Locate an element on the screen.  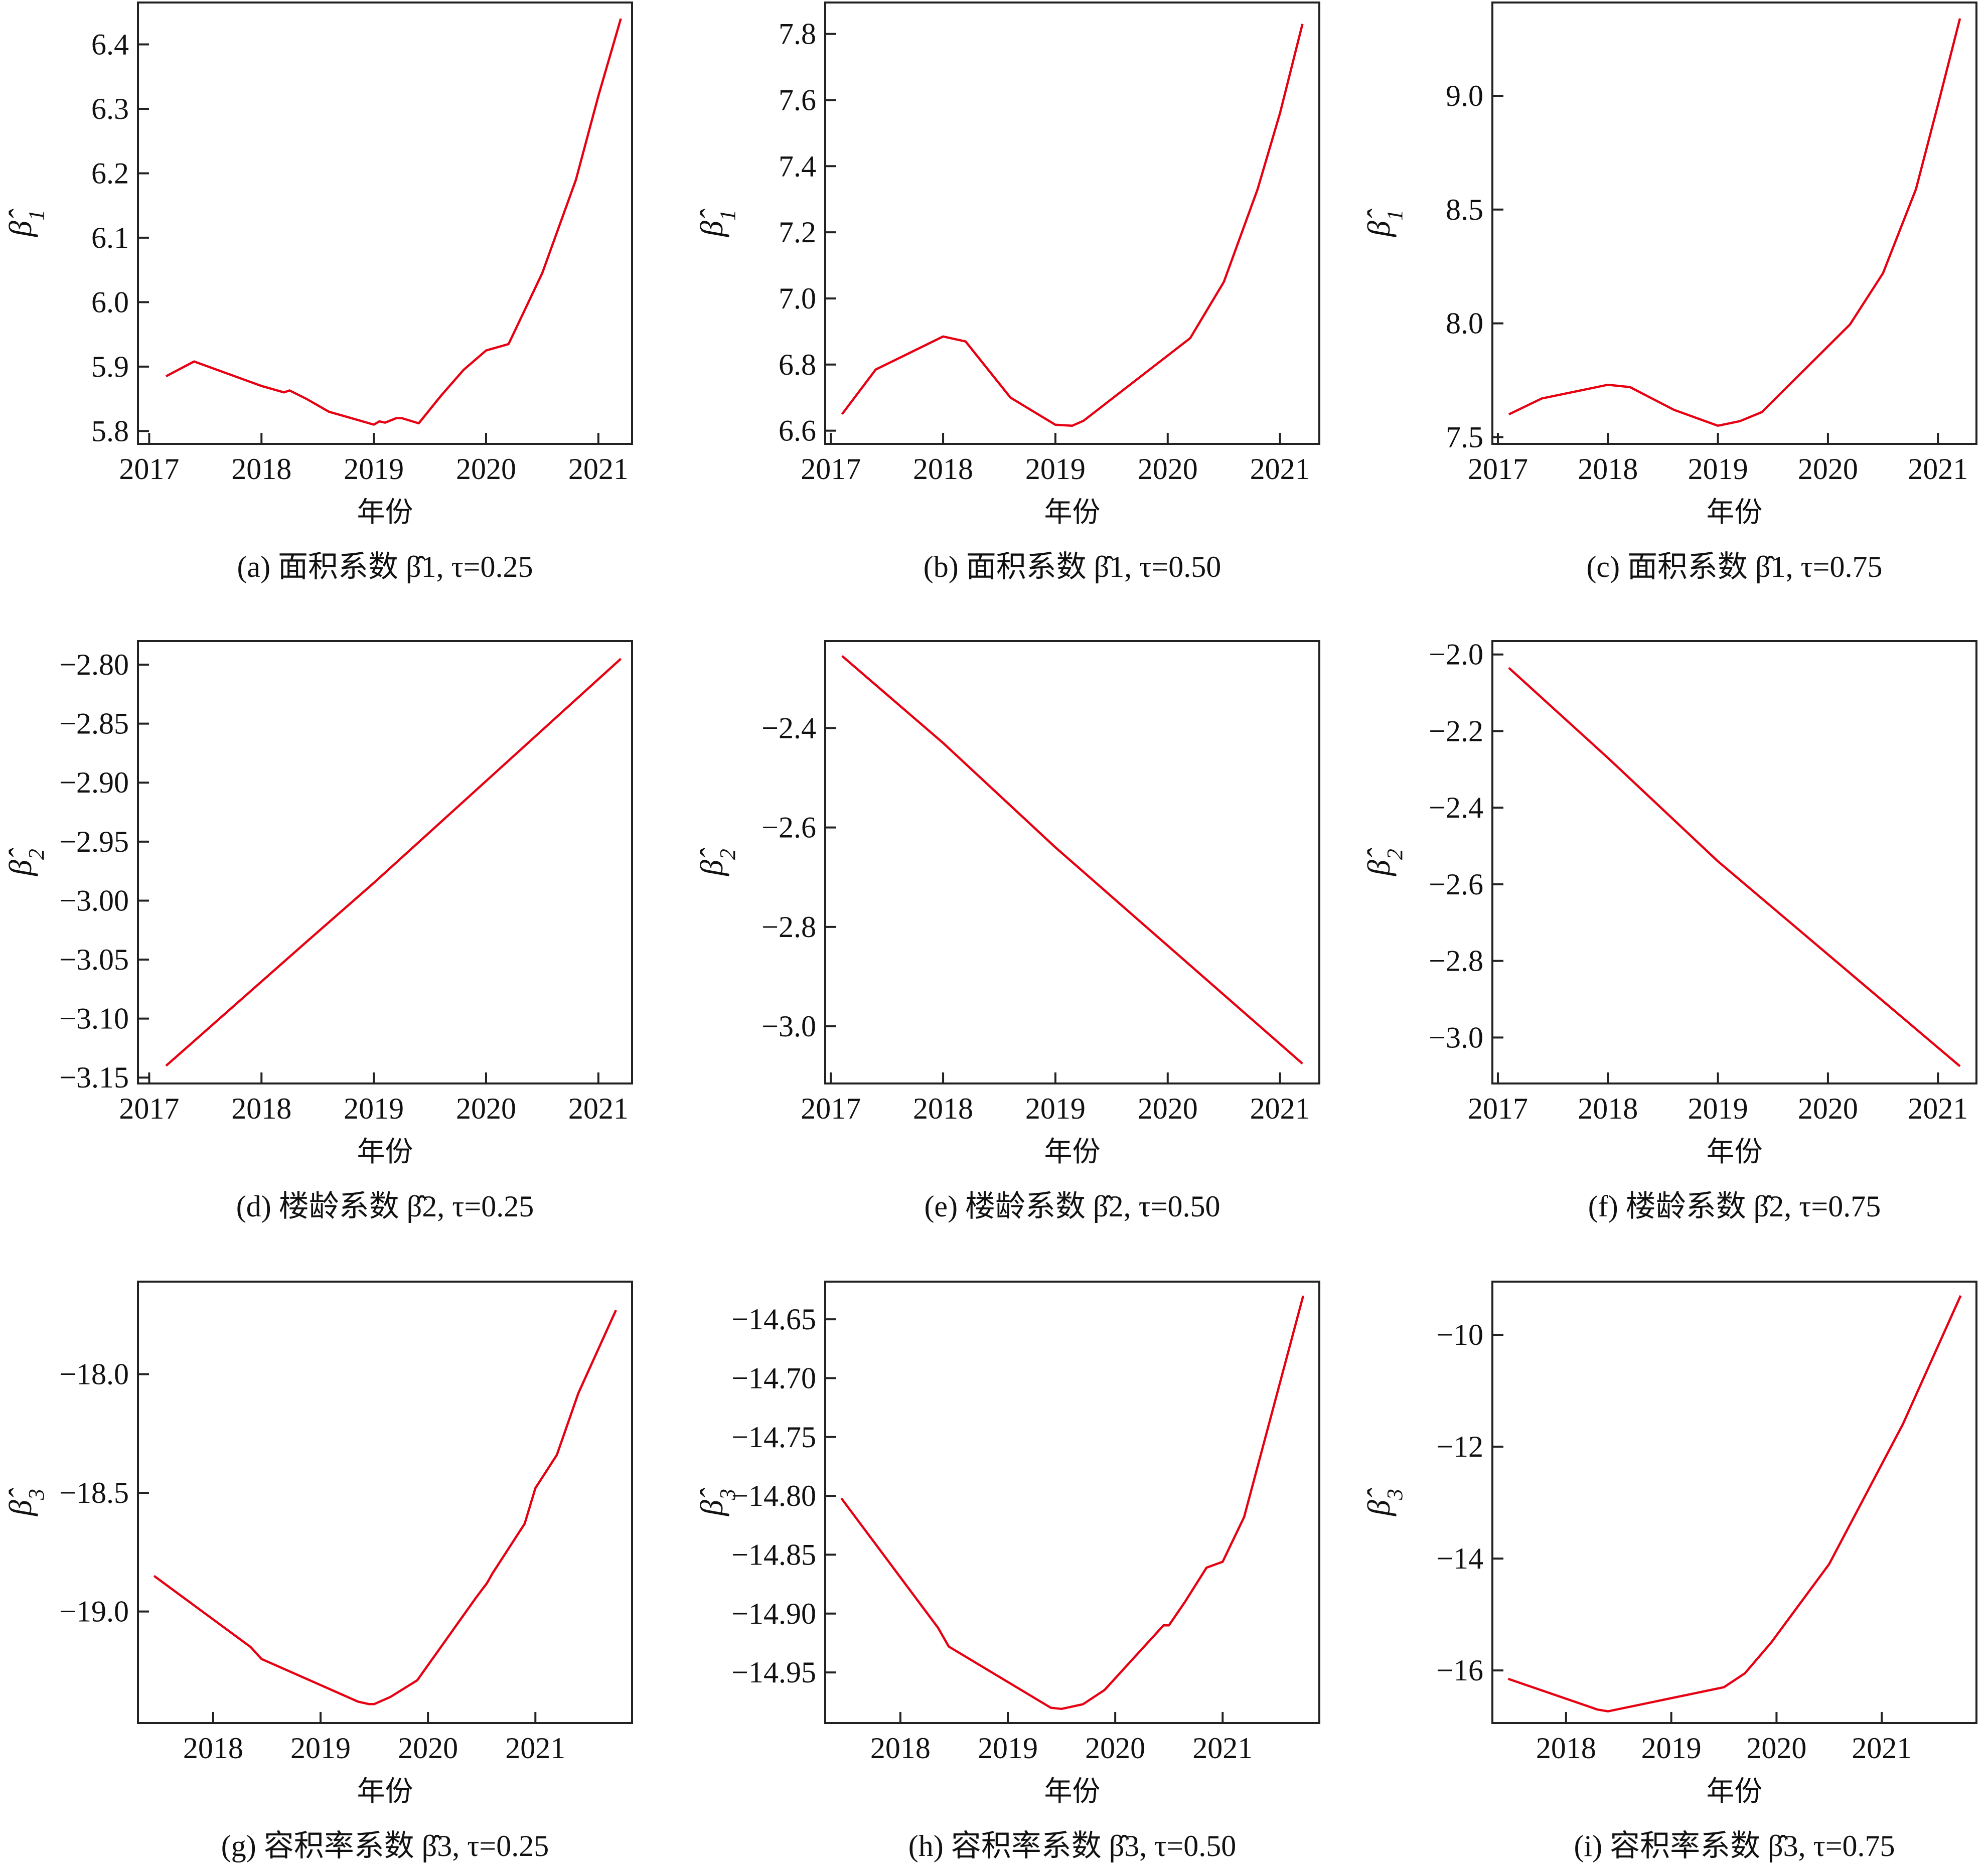
y-tick-label: −3.10 is located at coordinates (94, 1018).